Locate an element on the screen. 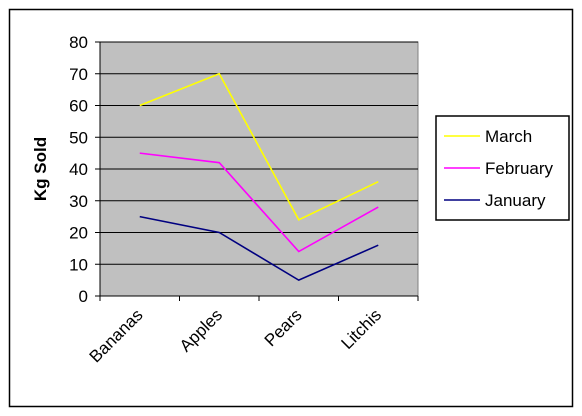 The width and height of the screenshot is (582, 416). y-tick-label: 50 is located at coordinates (78, 137).